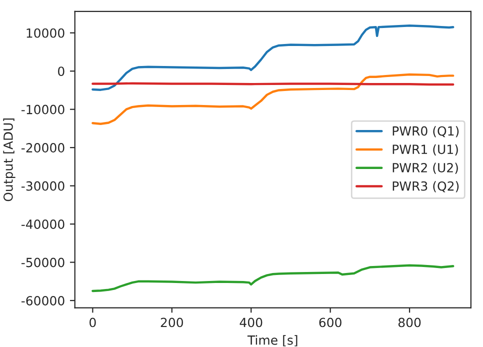 The width and height of the screenshot is (483, 347). I want to click on y-tick-label: -60000, so click(42, 301).